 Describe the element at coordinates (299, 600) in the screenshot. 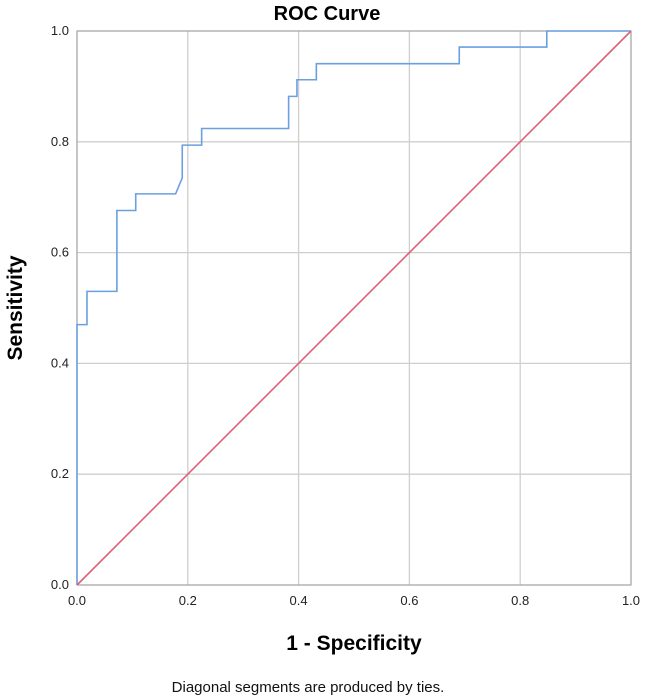

I see `x-tick-label: 0.4` at that location.